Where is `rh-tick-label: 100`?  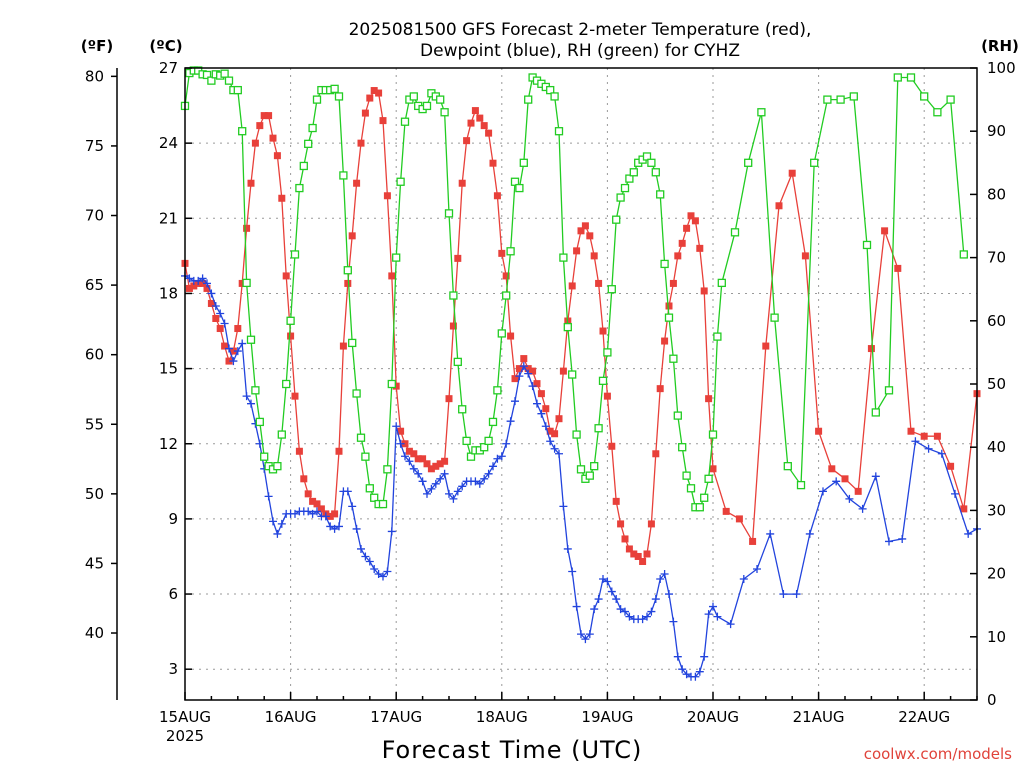
rh-tick-label: 100 is located at coordinates (1001, 68).